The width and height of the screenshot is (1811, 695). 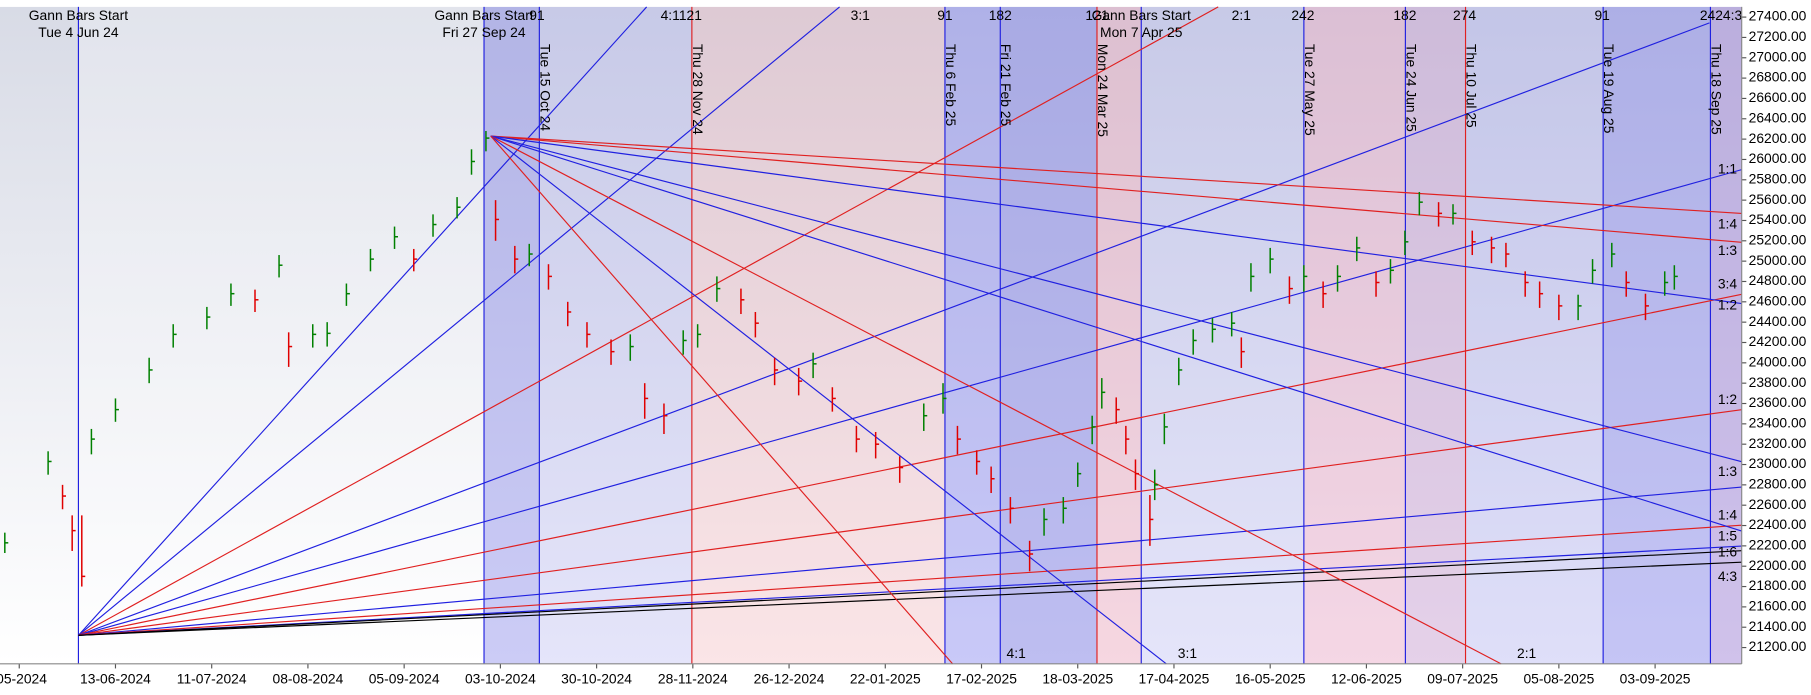 What do you see at coordinates (1778, 138) in the screenshot?
I see `y-tick-label: 26200.00` at bounding box center [1778, 138].